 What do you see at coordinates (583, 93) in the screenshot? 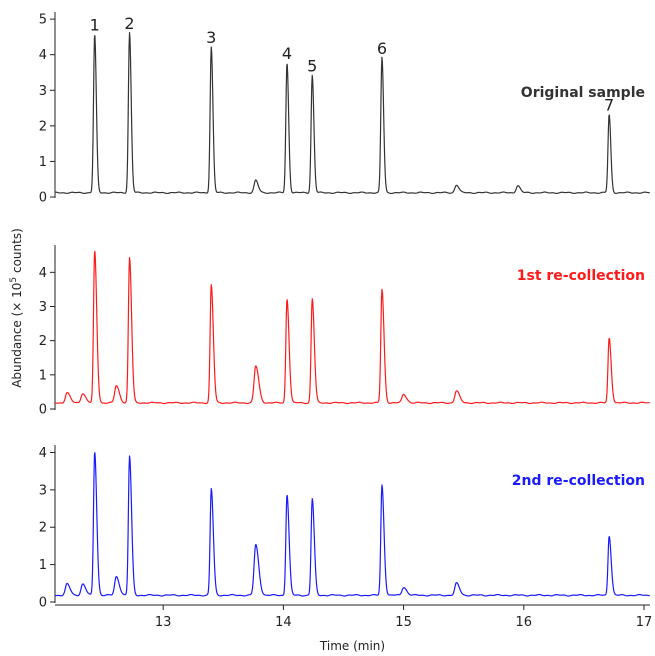
I see `panel-title: Original sample` at bounding box center [583, 93].